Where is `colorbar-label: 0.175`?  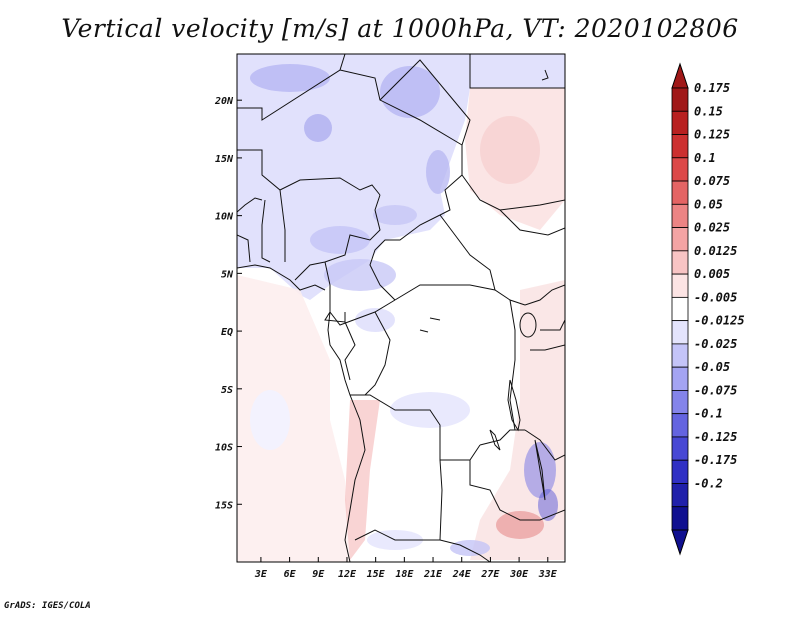
colorbar-label: 0.175 is located at coordinates (712, 88).